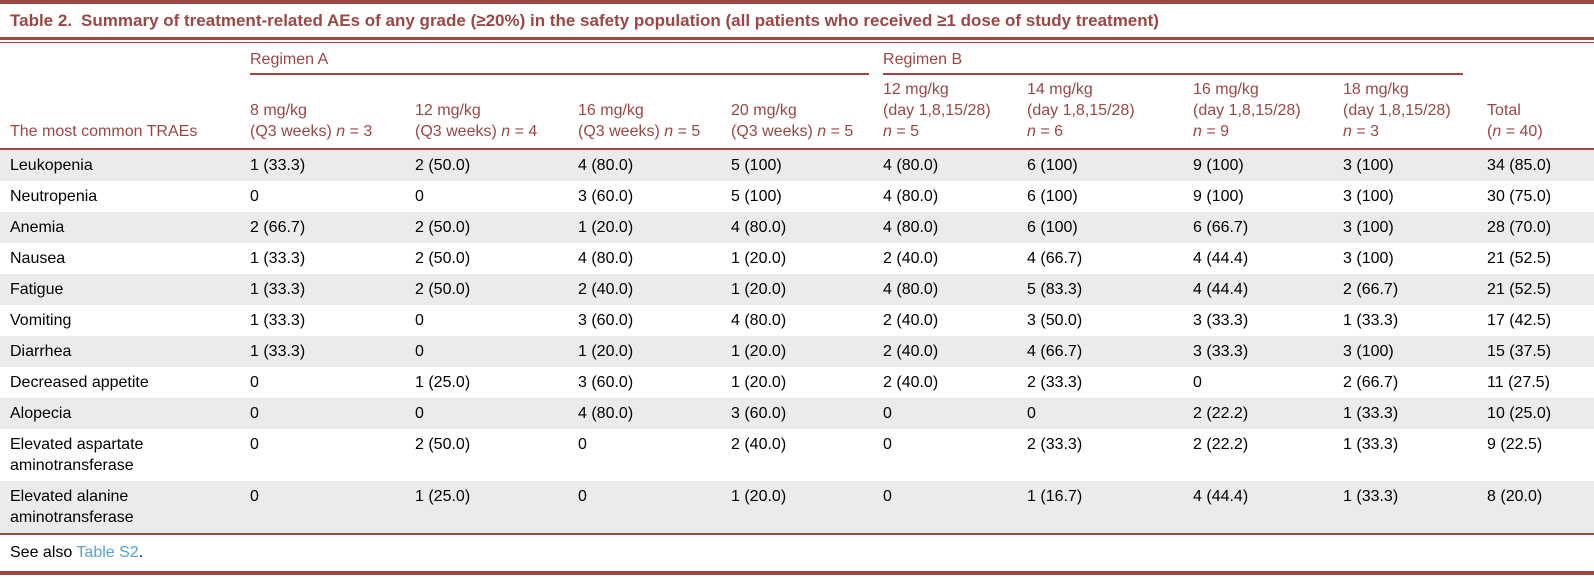 The width and height of the screenshot is (1594, 588). I want to click on regimen-b-label: Regimen B, so click(1173, 63).